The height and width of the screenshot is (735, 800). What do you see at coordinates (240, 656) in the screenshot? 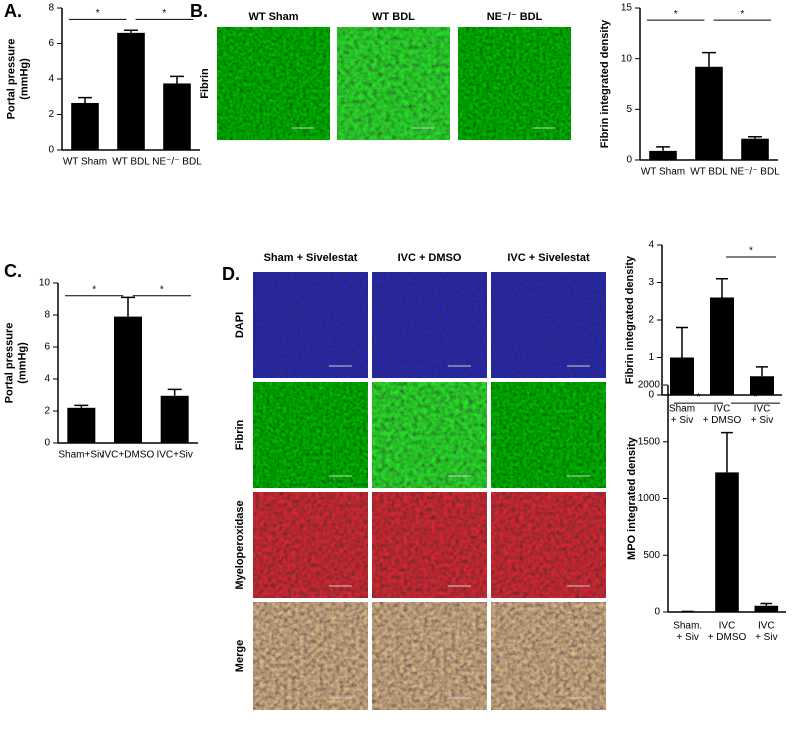
I see `row-label: Merge` at bounding box center [240, 656].